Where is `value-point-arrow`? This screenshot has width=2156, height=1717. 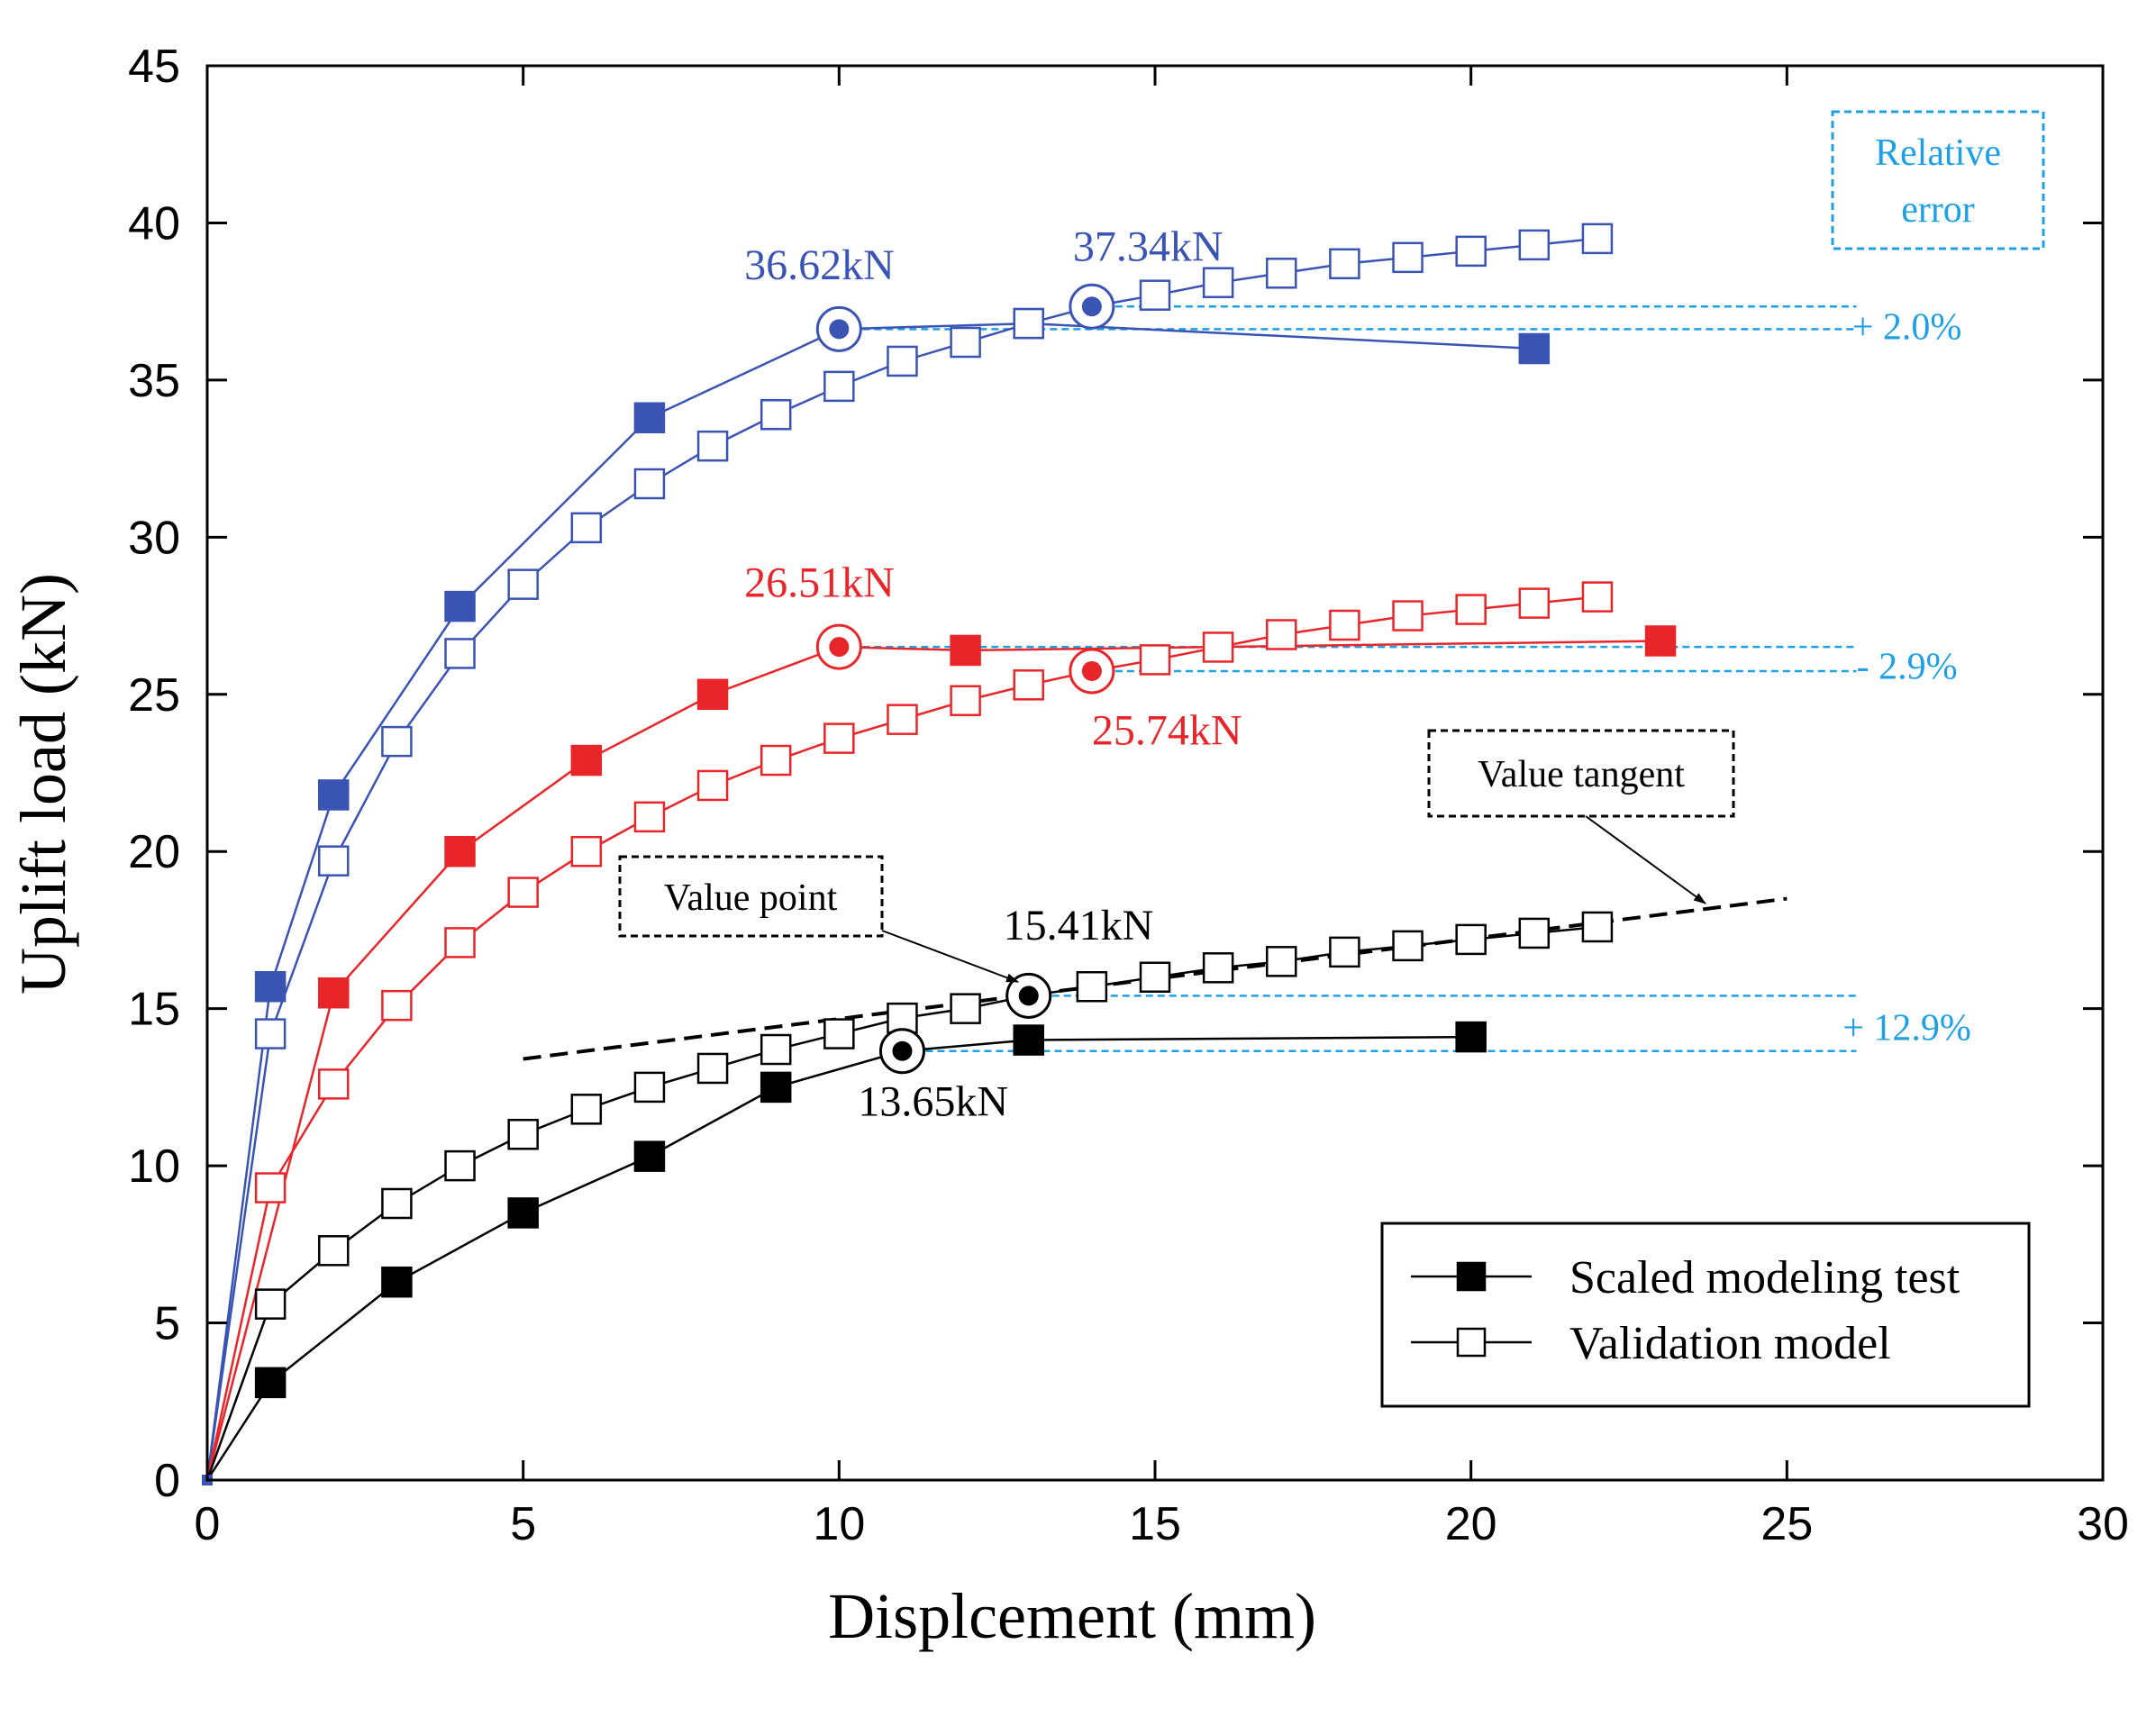
value-point-arrow is located at coordinates (950, 956).